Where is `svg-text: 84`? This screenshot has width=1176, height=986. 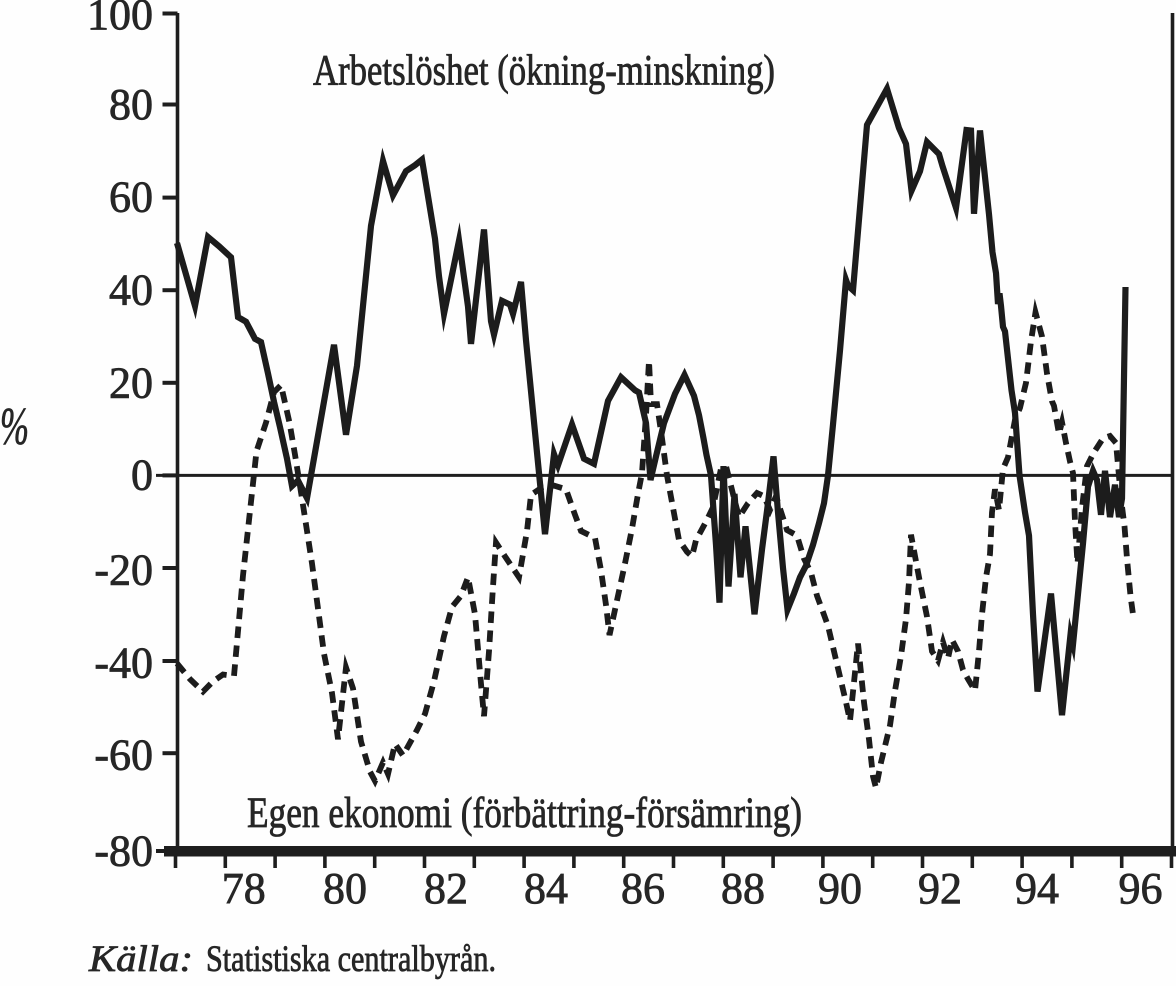
svg-text: 84 is located at coordinates (546, 888).